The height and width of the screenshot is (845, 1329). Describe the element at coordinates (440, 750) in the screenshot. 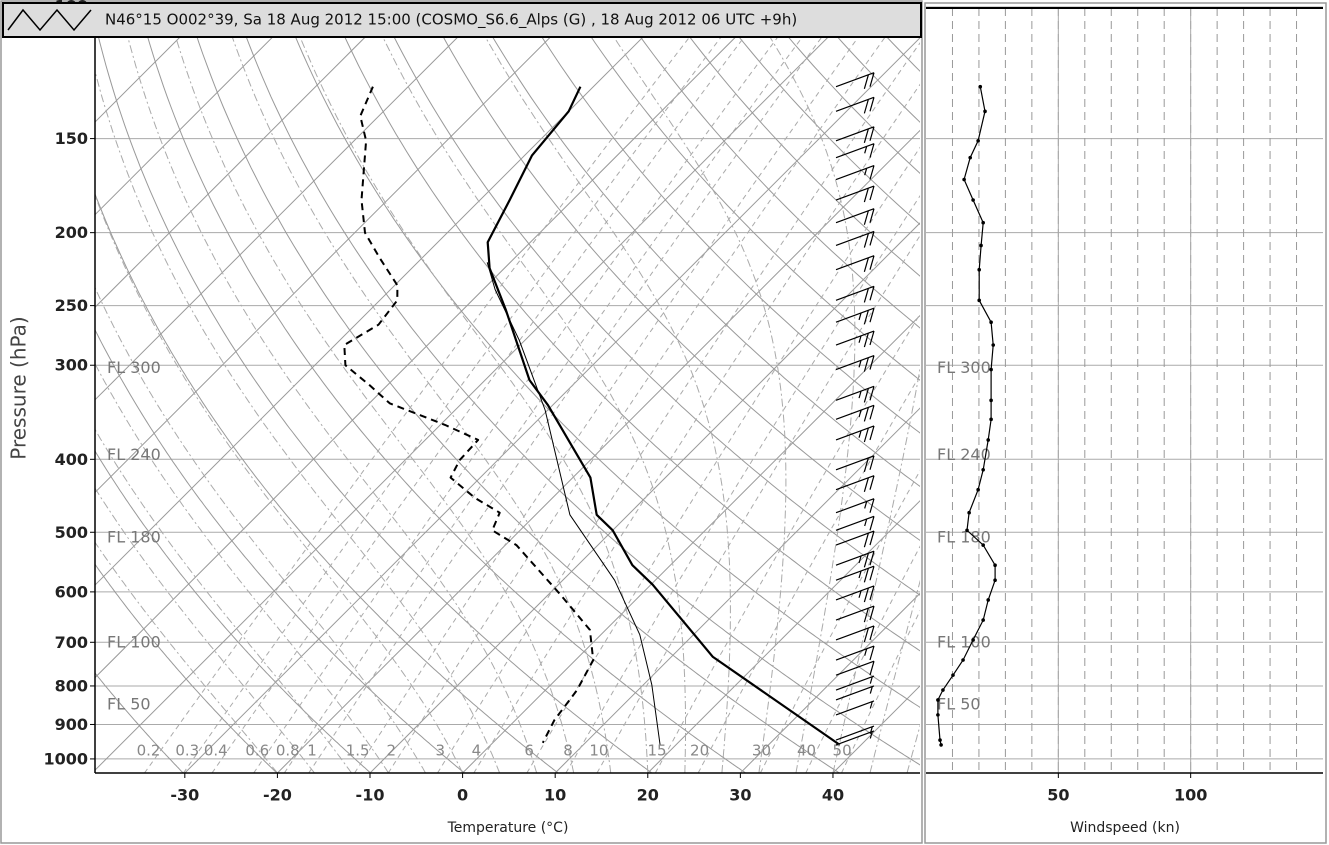

I see `mixing-ratio-label: 3` at that location.